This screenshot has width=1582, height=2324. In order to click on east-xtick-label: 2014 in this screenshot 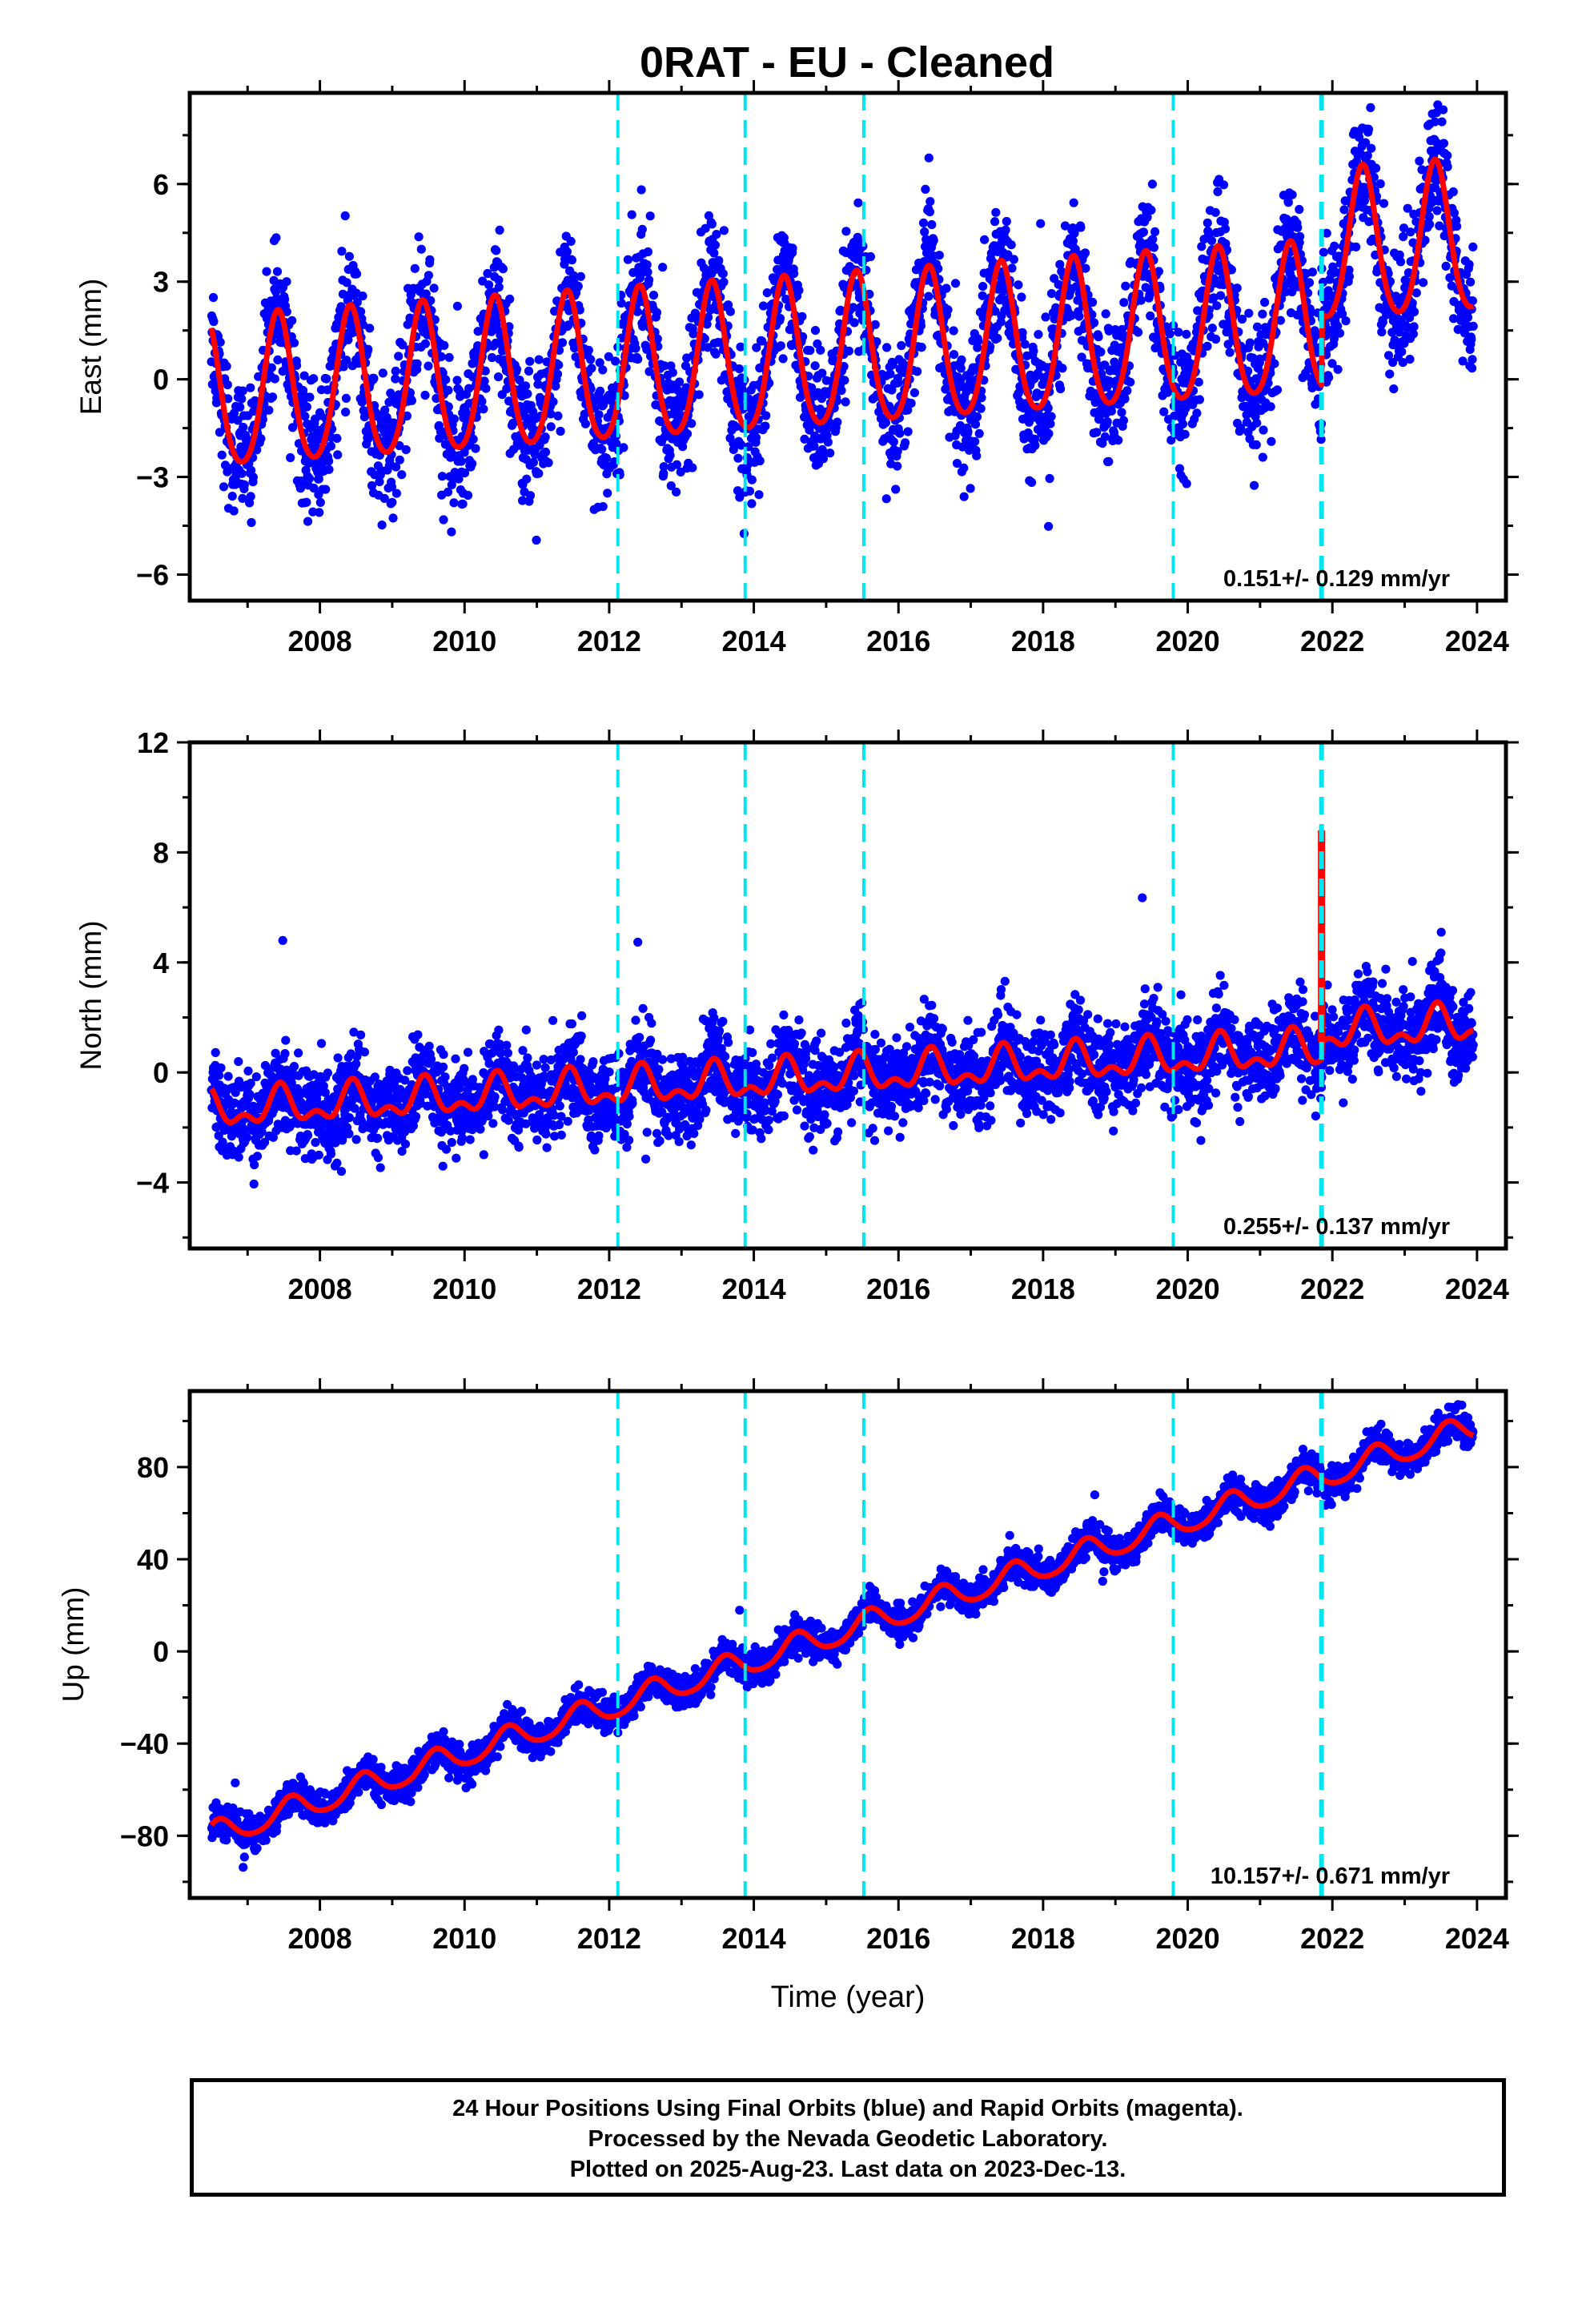, I will do `click(754, 641)`.